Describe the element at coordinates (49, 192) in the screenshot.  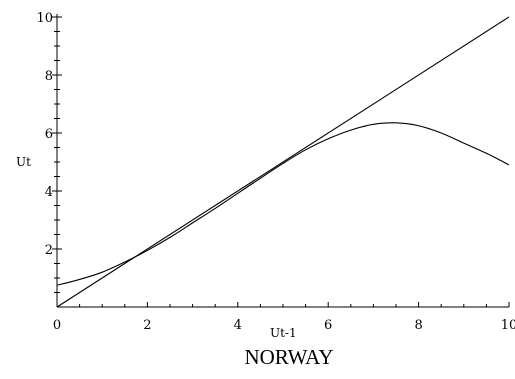
I see `y-tick-label: 4` at that location.